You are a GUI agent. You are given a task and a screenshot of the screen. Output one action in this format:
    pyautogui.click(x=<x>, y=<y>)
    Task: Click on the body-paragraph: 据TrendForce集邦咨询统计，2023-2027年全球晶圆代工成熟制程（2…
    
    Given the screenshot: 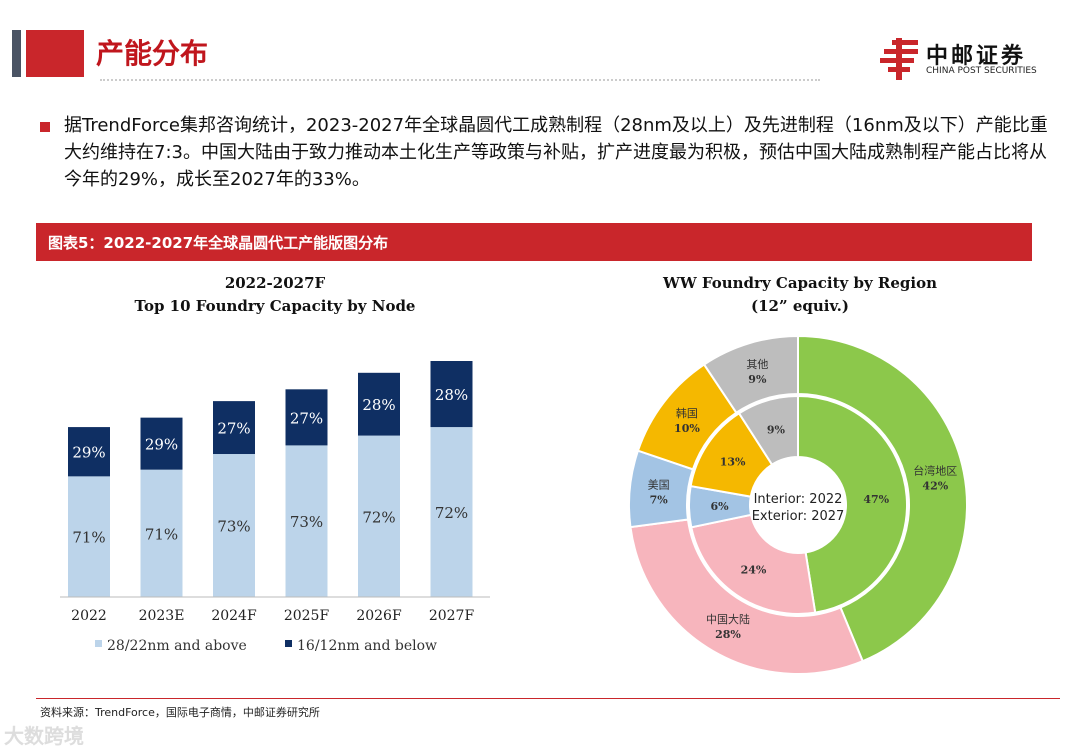 What is the action you would take?
    pyautogui.click(x=556, y=152)
    